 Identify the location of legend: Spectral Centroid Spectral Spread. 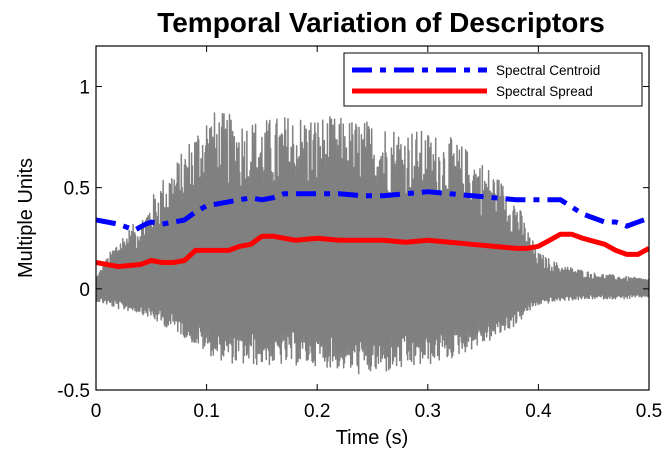
(493, 79).